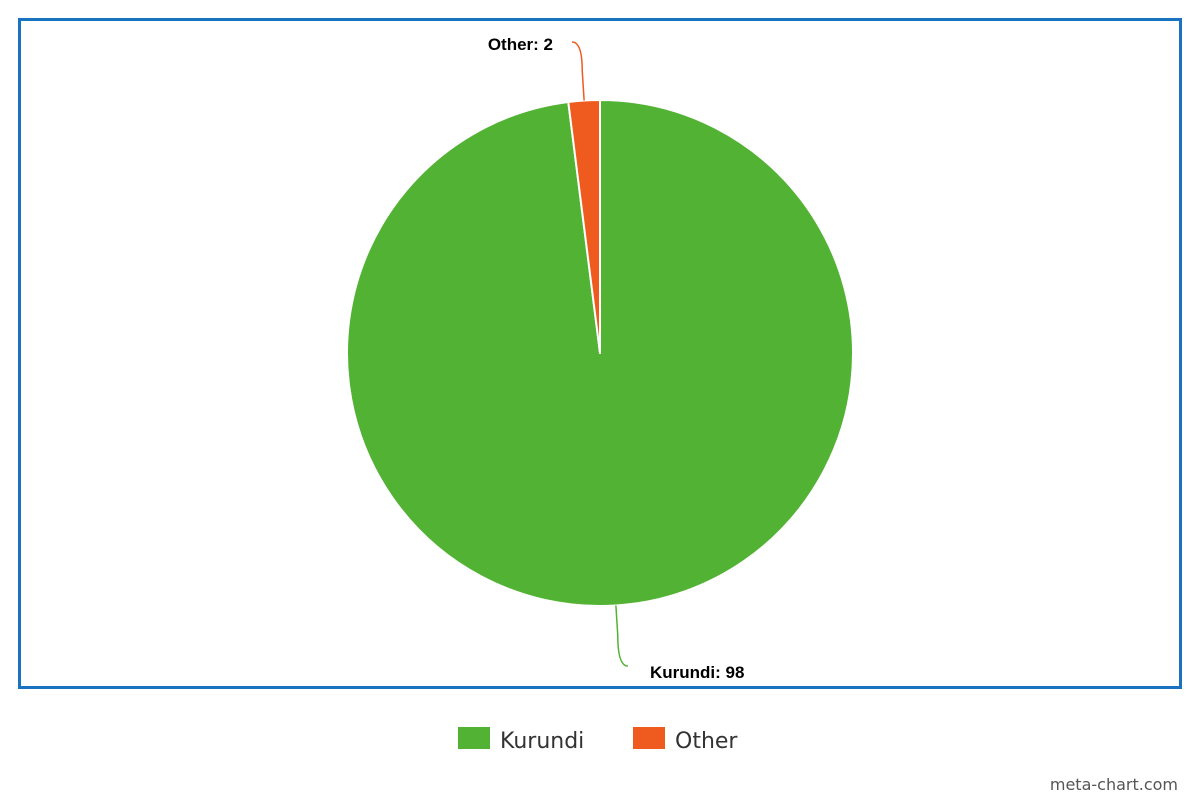 This screenshot has width=1200, height=800. I want to click on legend-item-kurundi: Kurundi, so click(521, 740).